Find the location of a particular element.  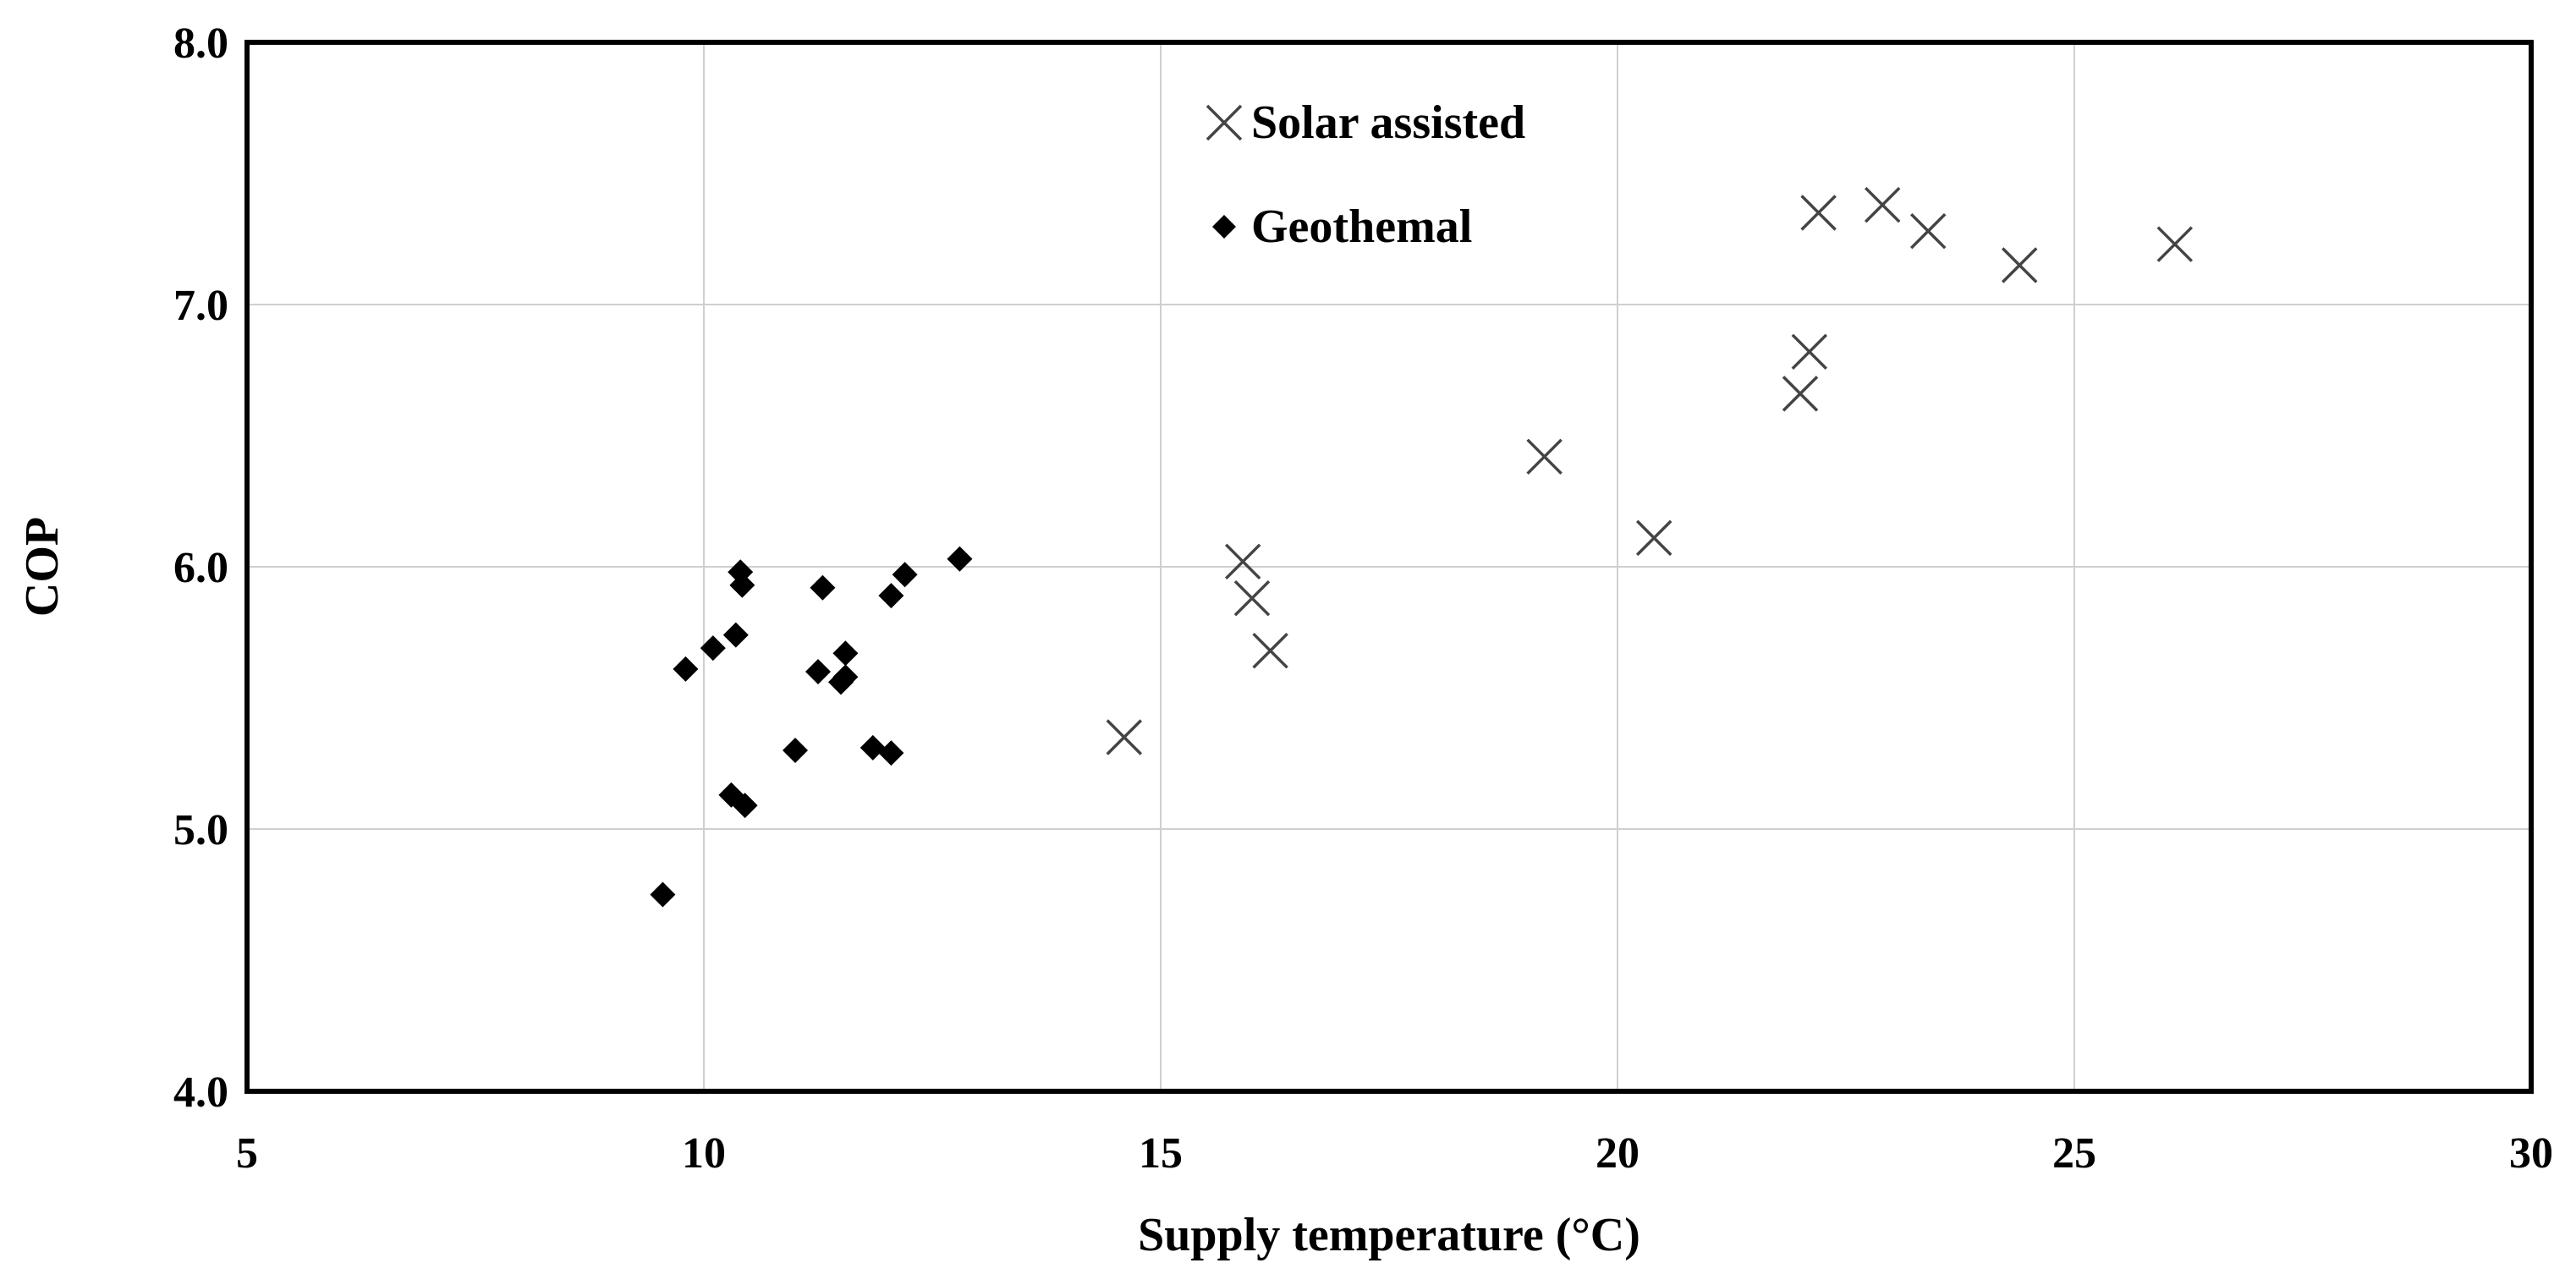

legend-diamond-marker is located at coordinates (1224, 227).